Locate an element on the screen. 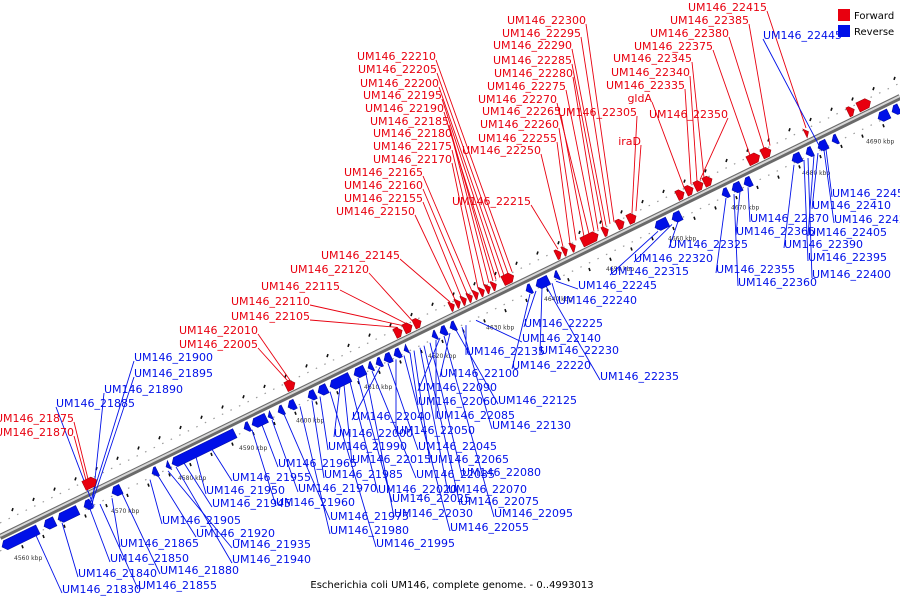  gene-label: UM146_22025 is located at coordinates (431, 498).